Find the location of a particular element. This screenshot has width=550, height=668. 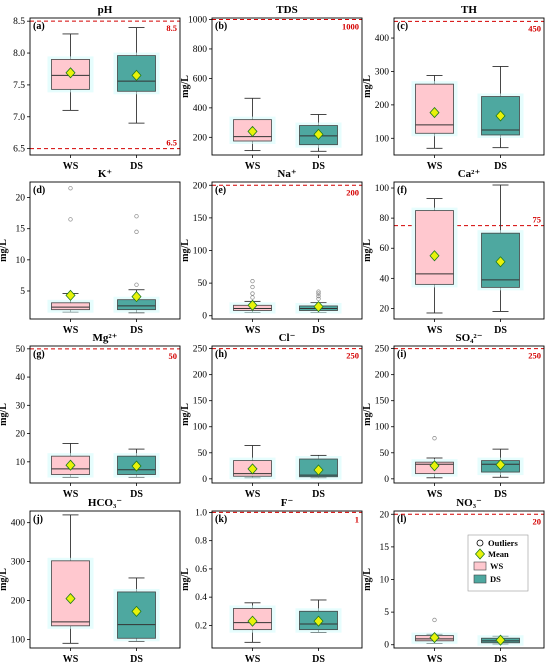

chart-panel: Cl⁻ (h) 0 50 100 150 200 250 mg/L WS DS 250 is located at coordinates (271, 416).